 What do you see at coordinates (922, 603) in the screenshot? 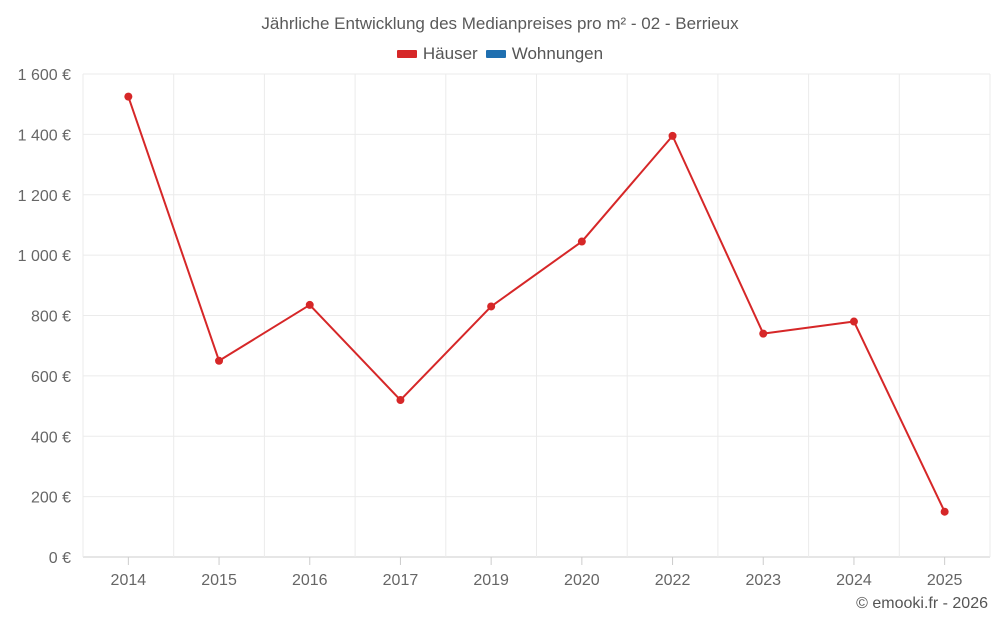
I see `credit-text: © emooki.fr - 2026` at bounding box center [922, 603].